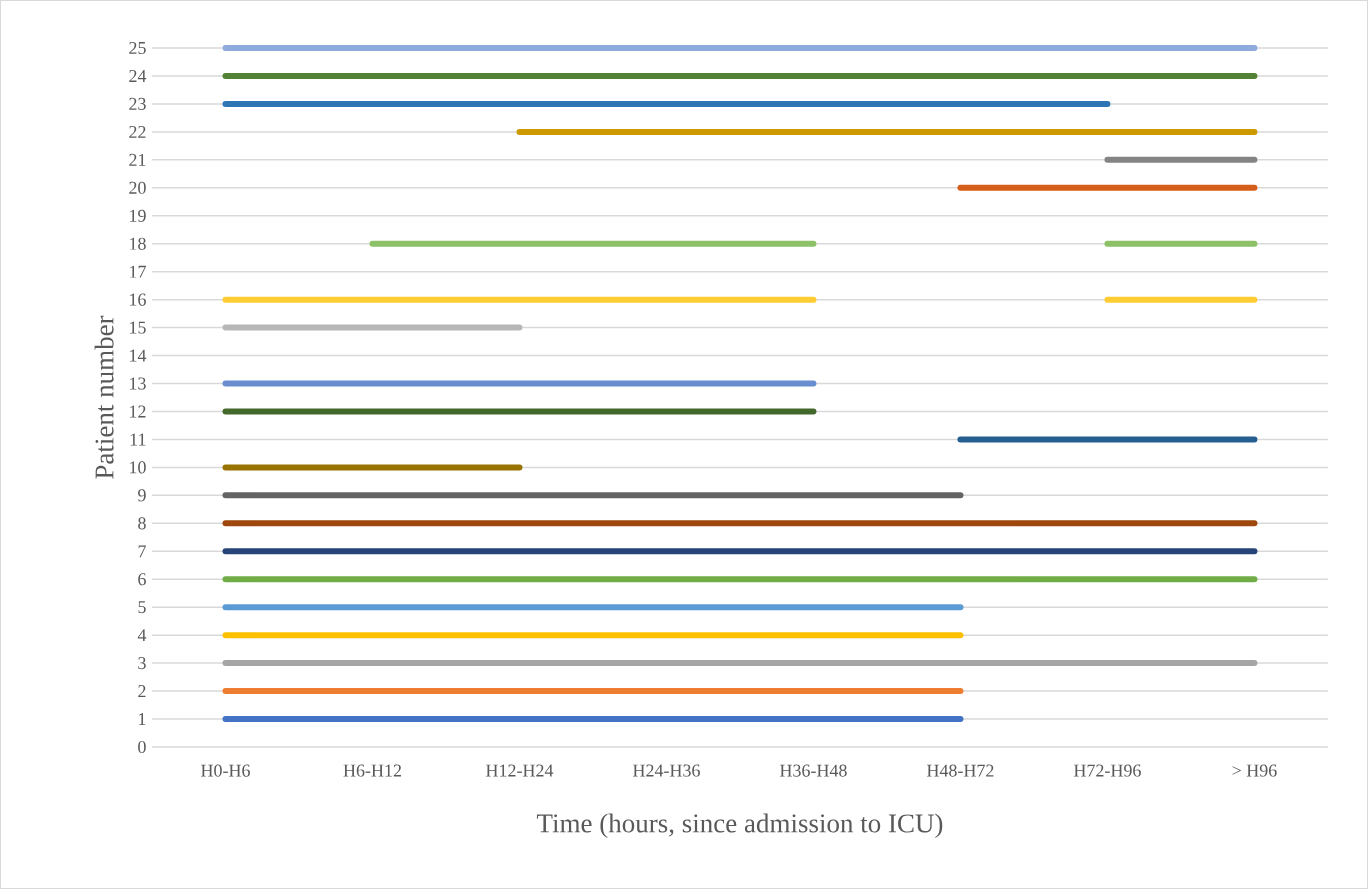  Describe the element at coordinates (138, 467) in the screenshot. I see `y-tick-label: 10` at that location.